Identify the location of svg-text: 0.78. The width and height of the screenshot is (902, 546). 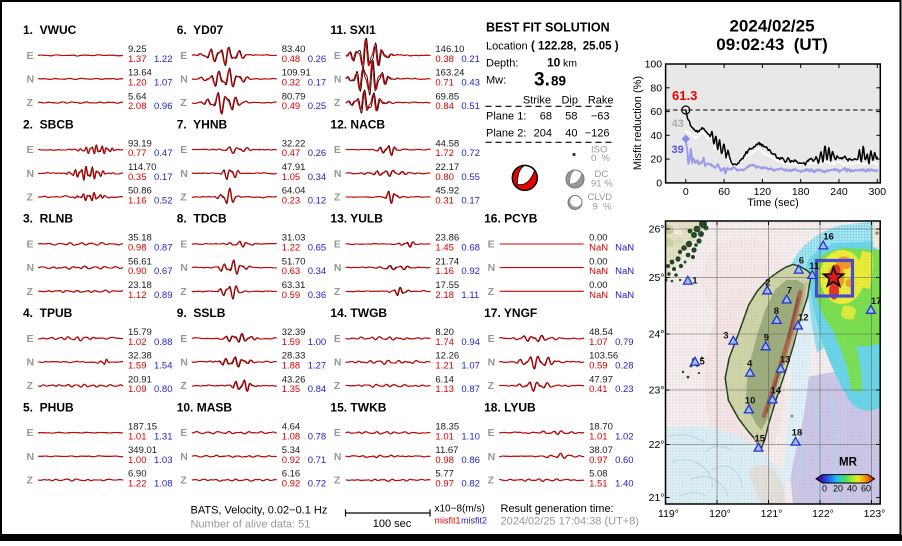
(317, 436).